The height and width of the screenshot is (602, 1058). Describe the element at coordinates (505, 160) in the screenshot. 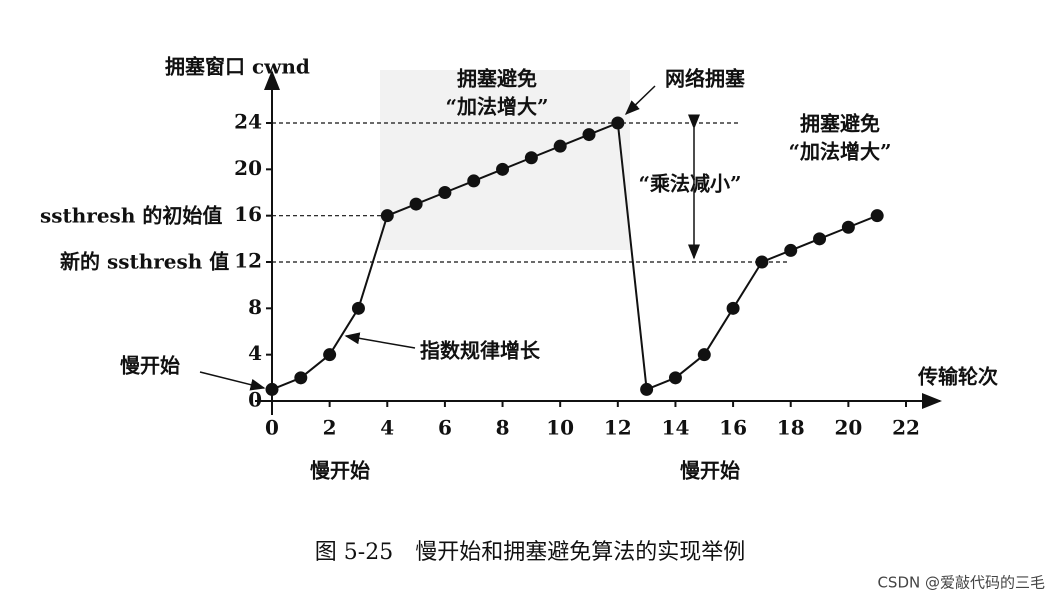

I see `shade` at that location.